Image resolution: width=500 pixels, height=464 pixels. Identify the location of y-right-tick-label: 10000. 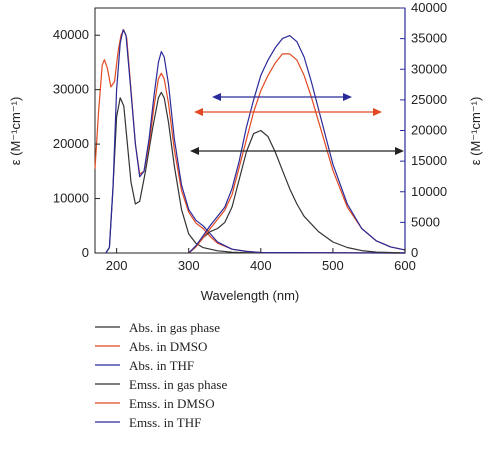
(429, 191).